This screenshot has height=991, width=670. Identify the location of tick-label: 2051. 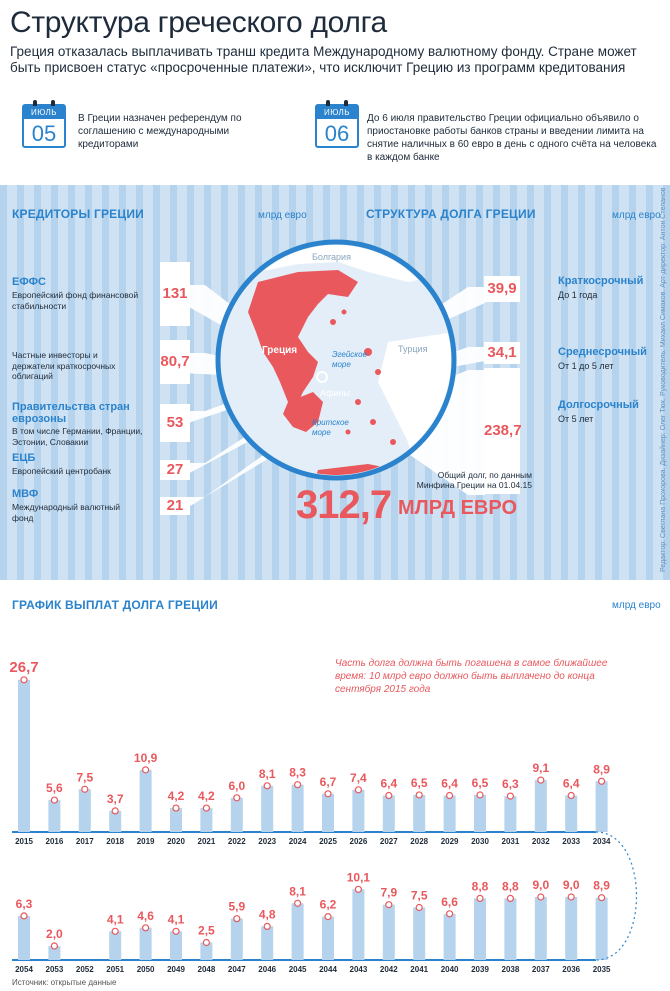
(115, 969).